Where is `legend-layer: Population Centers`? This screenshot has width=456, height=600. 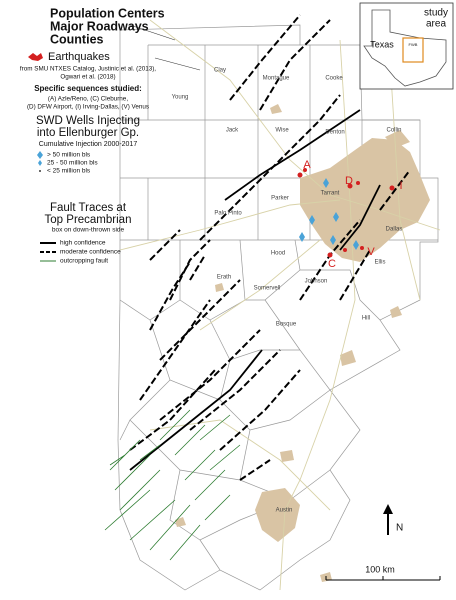
legend-layer: Population Centers is located at coordinates (107, 13).